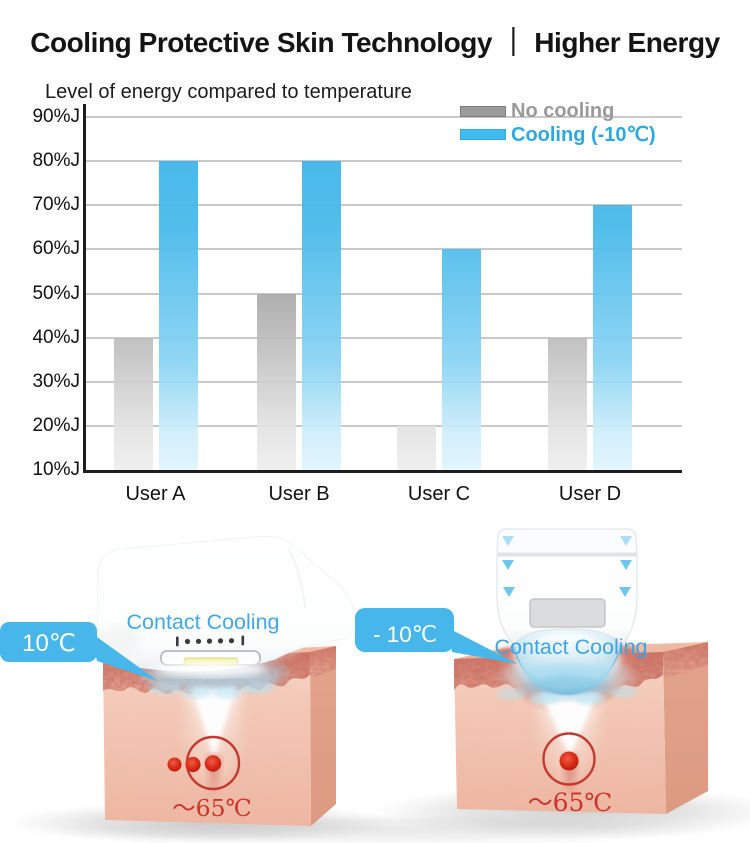 This screenshot has width=750, height=843. I want to click on bar-cooling-10-user-b, so click(321, 315).